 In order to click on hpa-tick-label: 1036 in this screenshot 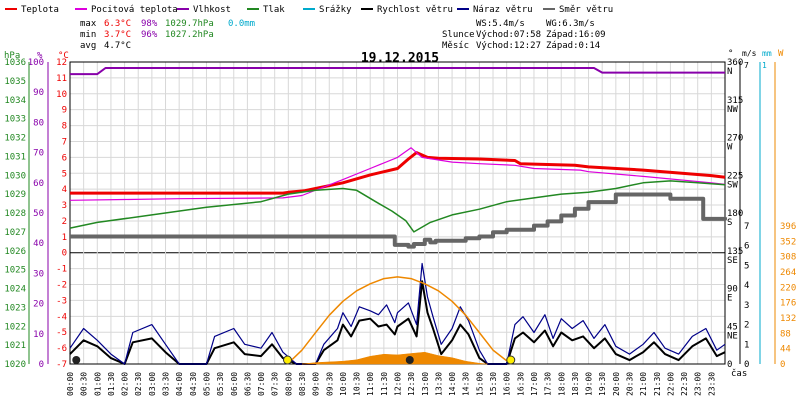, I will do `click(15, 63)`.